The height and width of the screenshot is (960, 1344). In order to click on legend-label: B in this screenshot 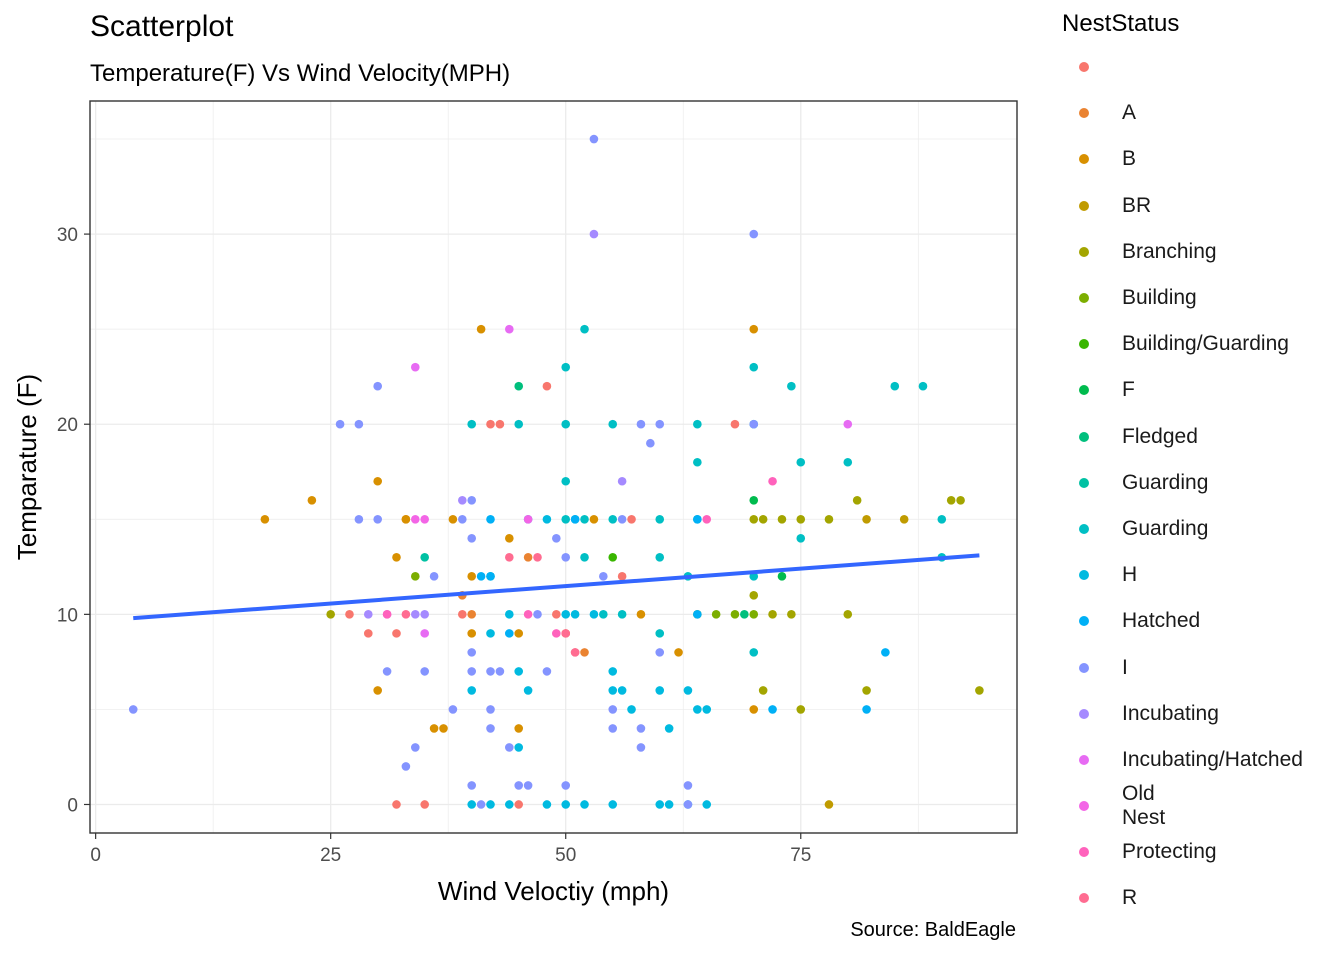, I will do `click(1129, 159)`.